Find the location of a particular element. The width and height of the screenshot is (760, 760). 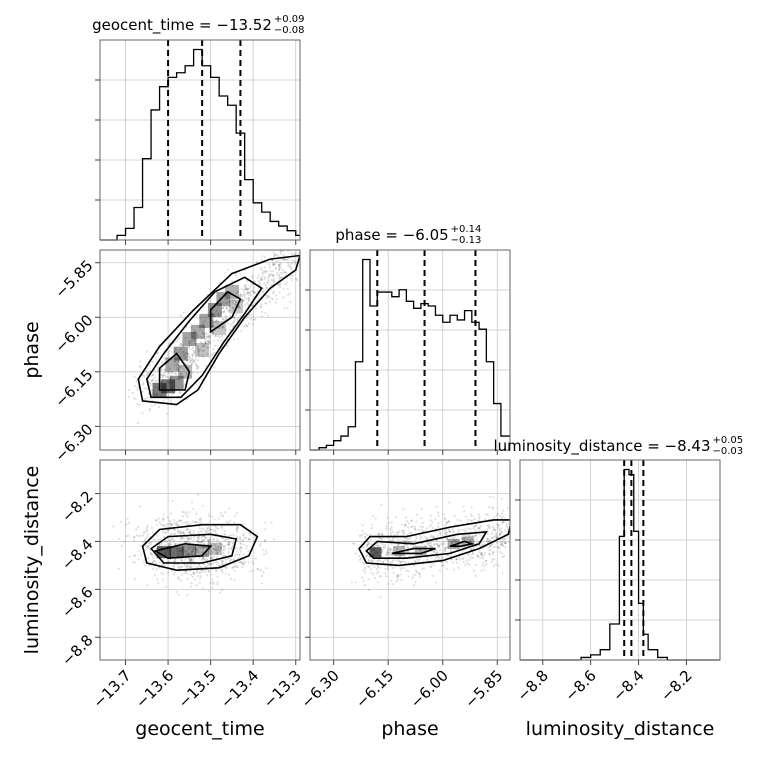

density-cell-gl is located at coordinates (214, 548).